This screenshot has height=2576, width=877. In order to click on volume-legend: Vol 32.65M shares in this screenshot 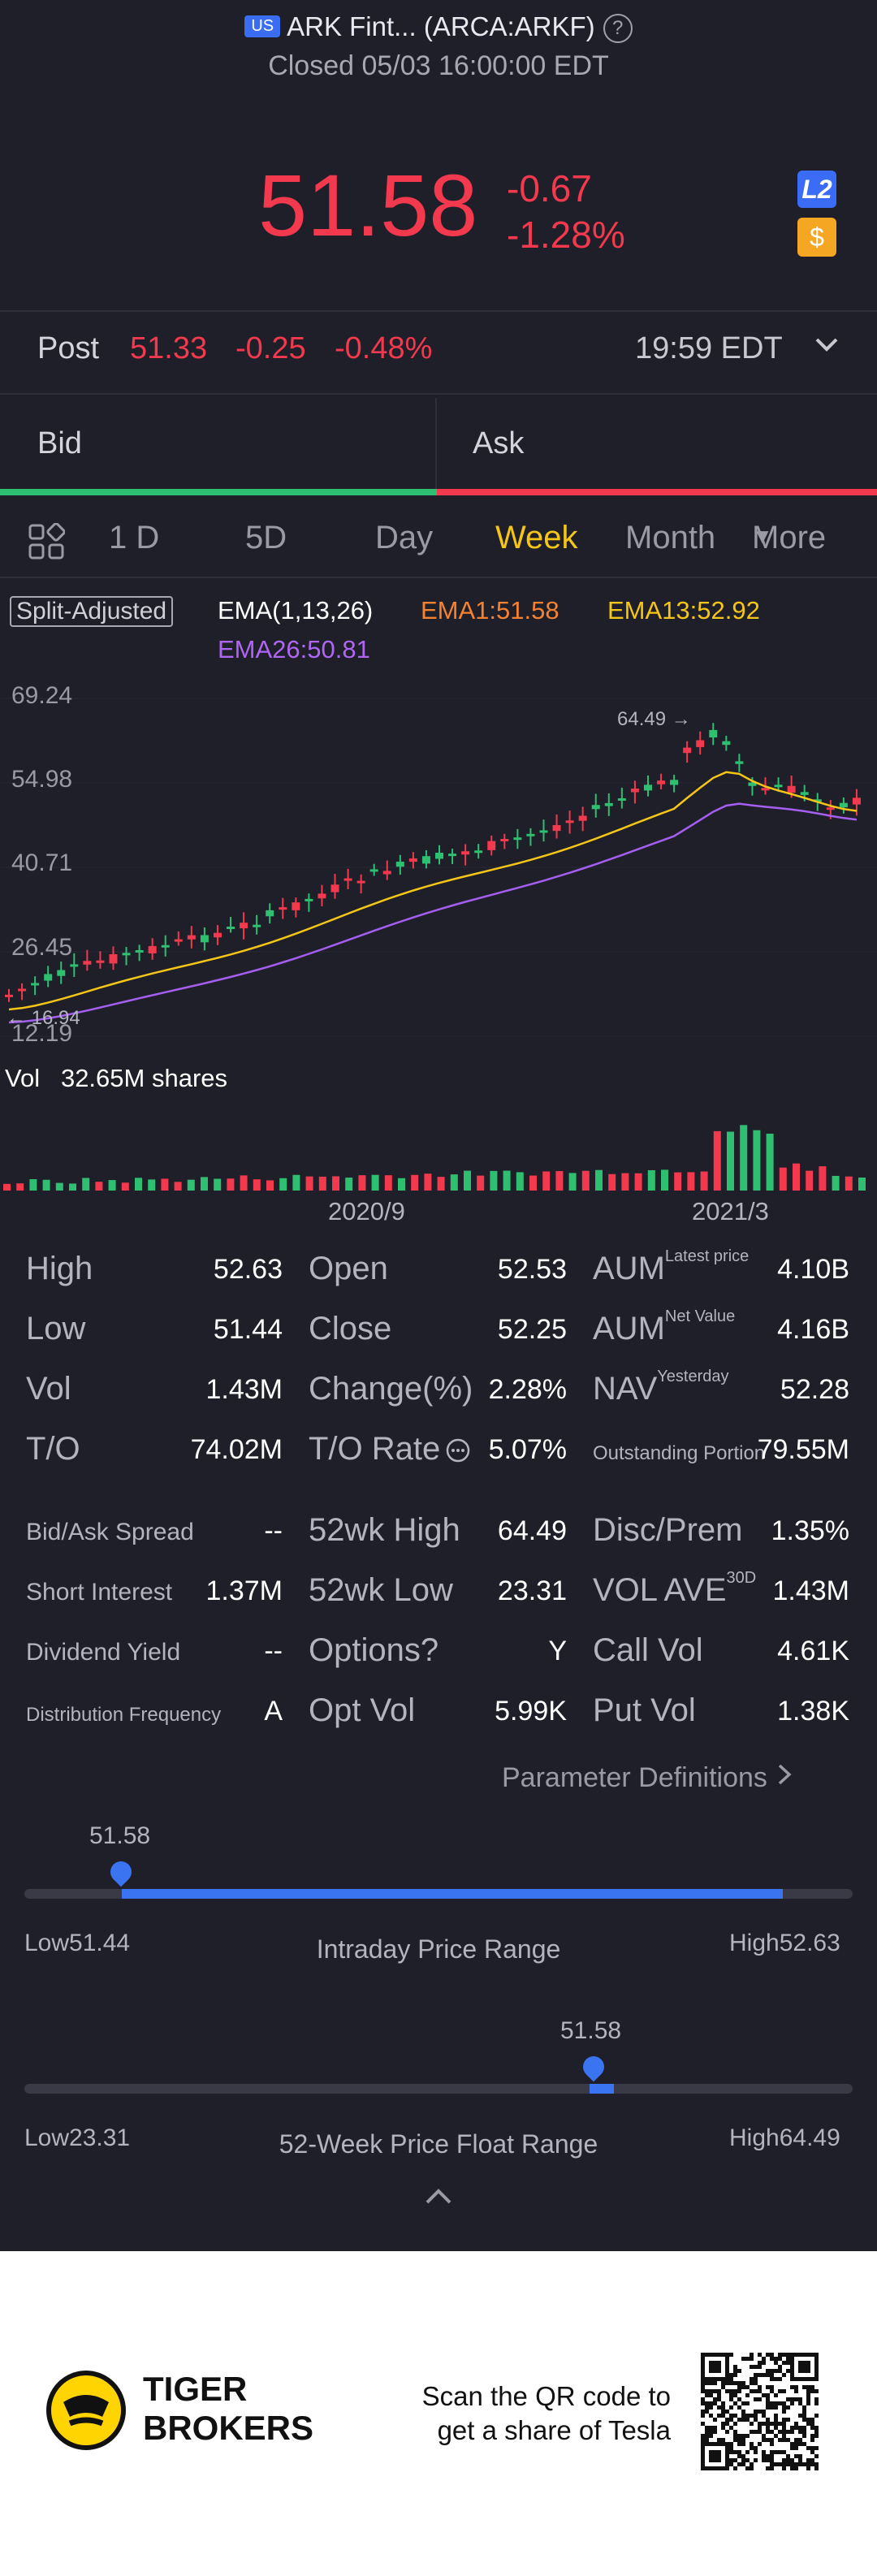, I will do `click(116, 1078)`.